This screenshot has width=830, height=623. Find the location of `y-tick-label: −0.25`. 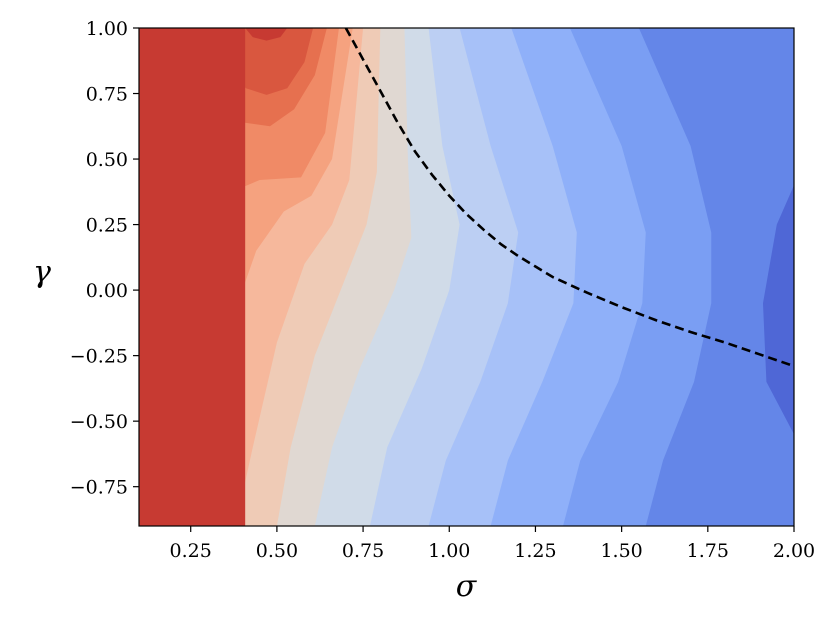

y-tick-label: −0.25 is located at coordinates (99, 357).